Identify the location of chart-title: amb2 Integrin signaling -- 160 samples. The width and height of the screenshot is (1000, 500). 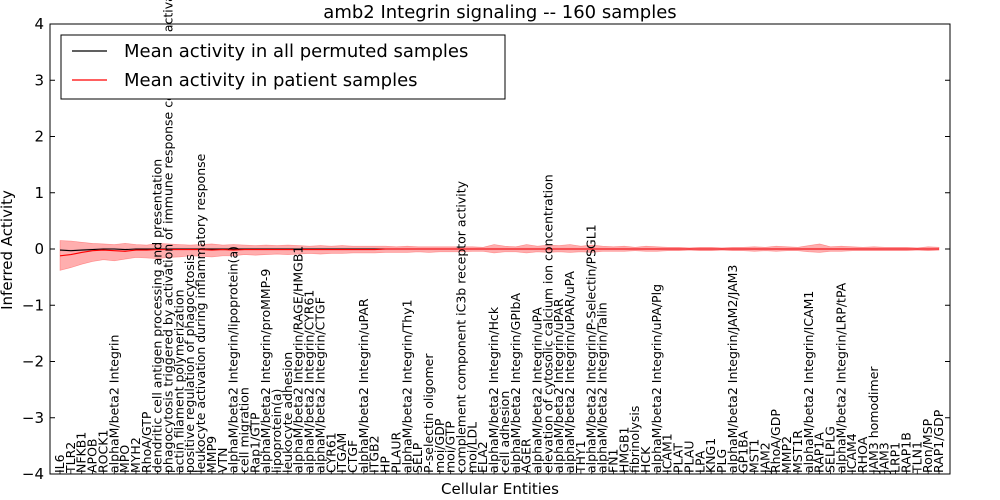
(499, 12).